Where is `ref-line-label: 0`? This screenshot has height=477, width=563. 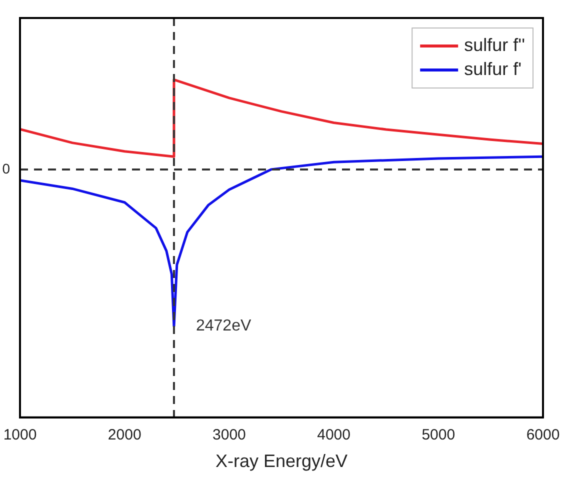 ref-line-label: 0 is located at coordinates (6, 168).